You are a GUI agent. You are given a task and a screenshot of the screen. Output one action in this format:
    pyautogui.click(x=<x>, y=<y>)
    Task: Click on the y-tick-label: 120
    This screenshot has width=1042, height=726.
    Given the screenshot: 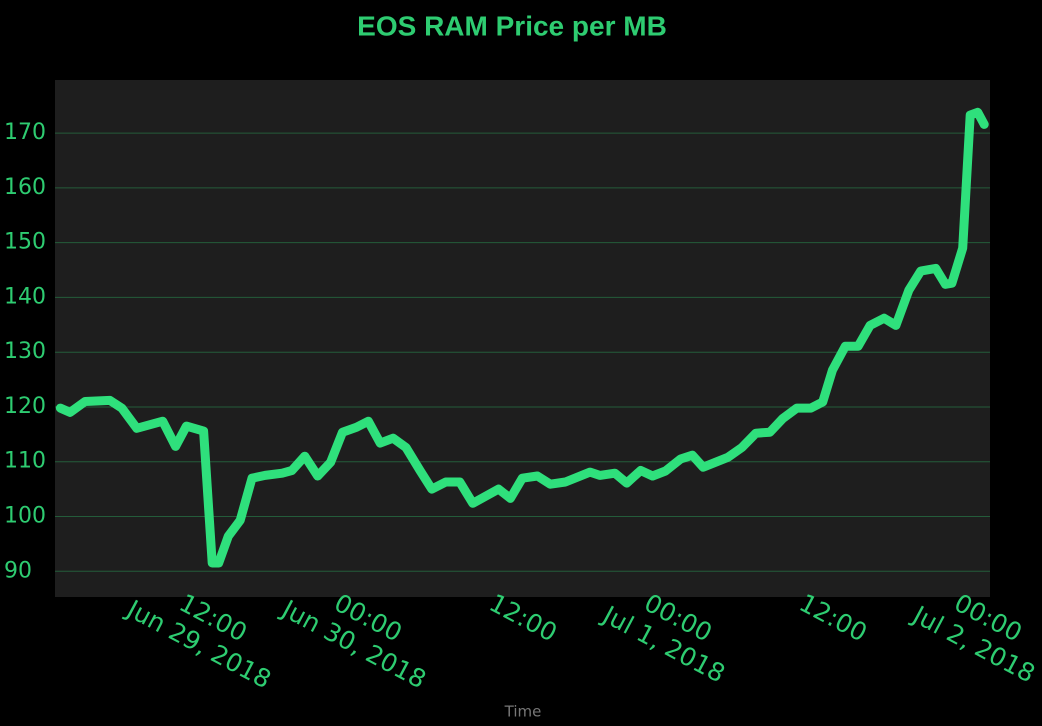 What is the action you would take?
    pyautogui.click(x=25, y=406)
    